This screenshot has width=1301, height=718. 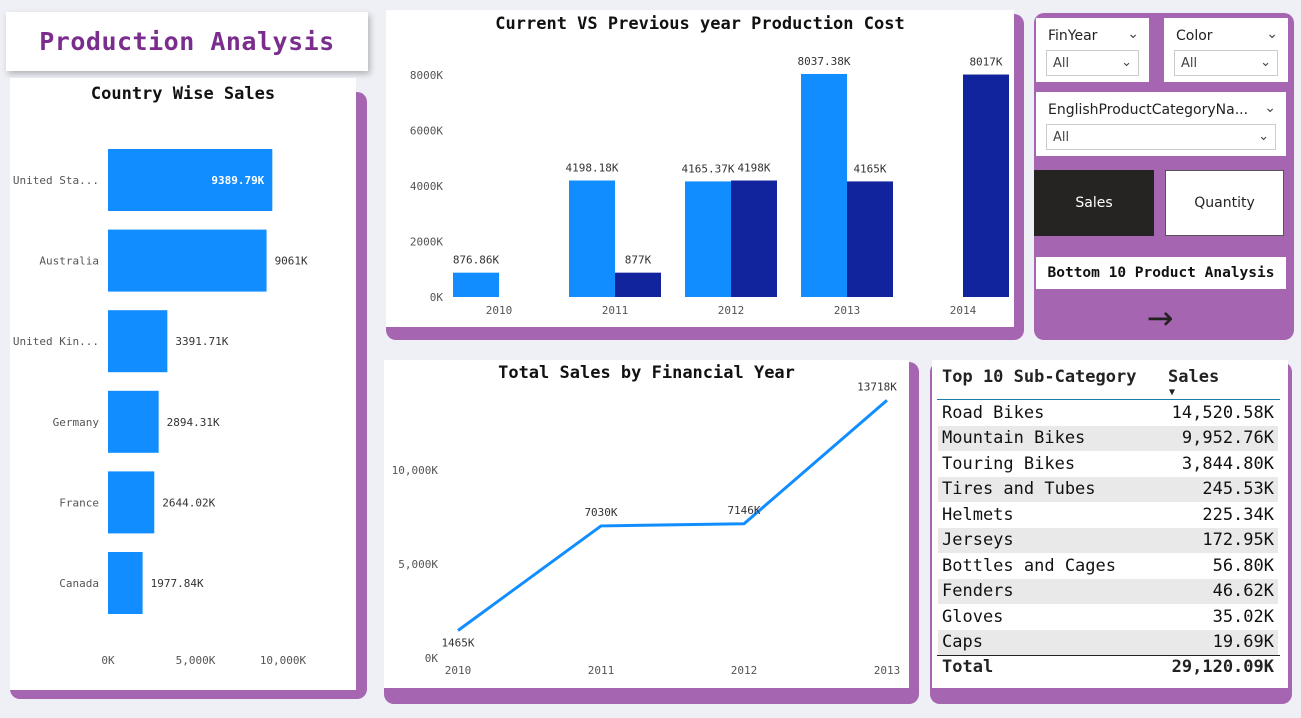 I want to click on table-row: Jerseys 172.95K, so click(x=1108, y=540).